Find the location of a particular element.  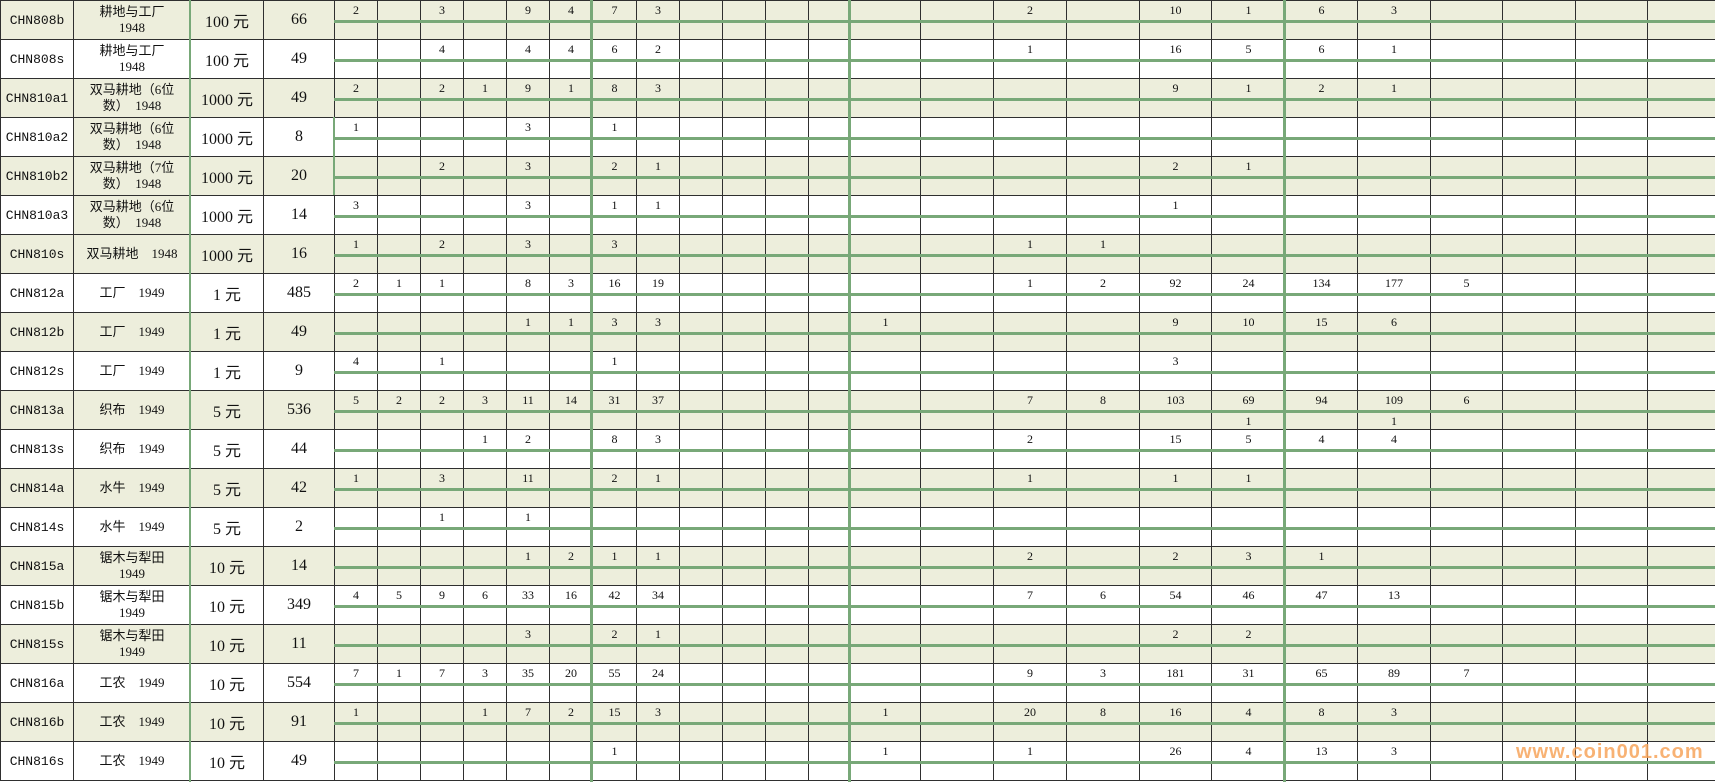

total-cell: 49 is located at coordinates (299, 59).